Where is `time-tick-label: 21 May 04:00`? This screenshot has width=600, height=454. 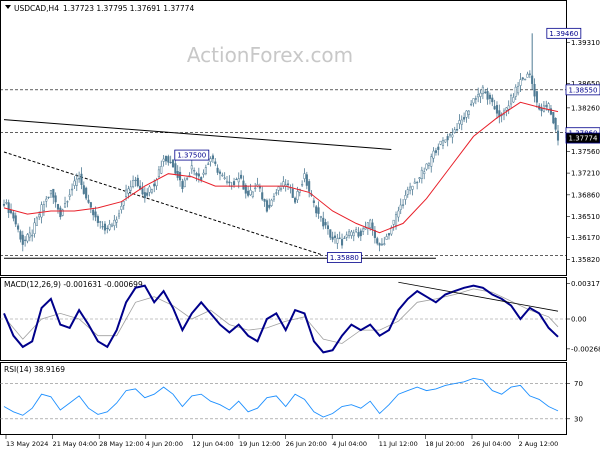 time-tick-label: 21 May 04:00 is located at coordinates (75, 444).